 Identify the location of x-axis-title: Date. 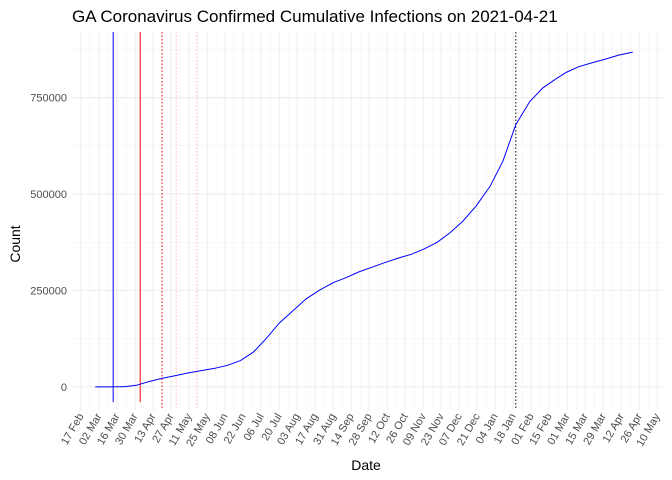
(366, 465).